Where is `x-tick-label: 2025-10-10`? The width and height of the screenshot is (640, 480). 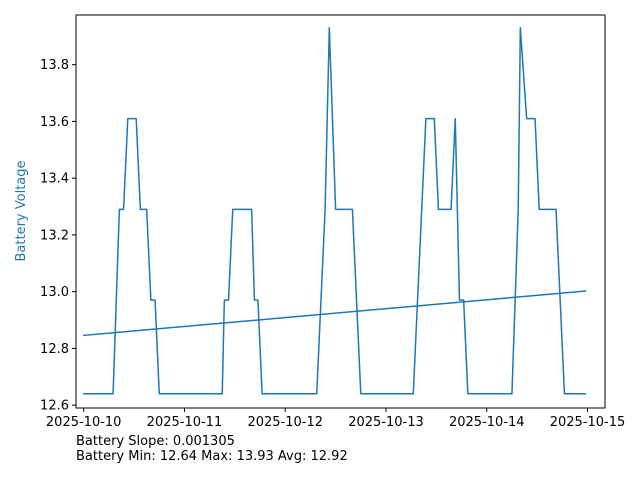 x-tick-label: 2025-10-10 is located at coordinates (84, 422).